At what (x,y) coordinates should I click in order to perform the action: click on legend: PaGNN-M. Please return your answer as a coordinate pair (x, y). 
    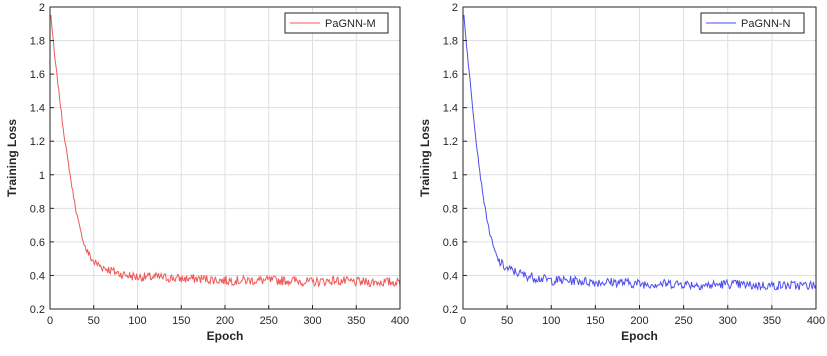
    Looking at the image, I should click on (336, 23).